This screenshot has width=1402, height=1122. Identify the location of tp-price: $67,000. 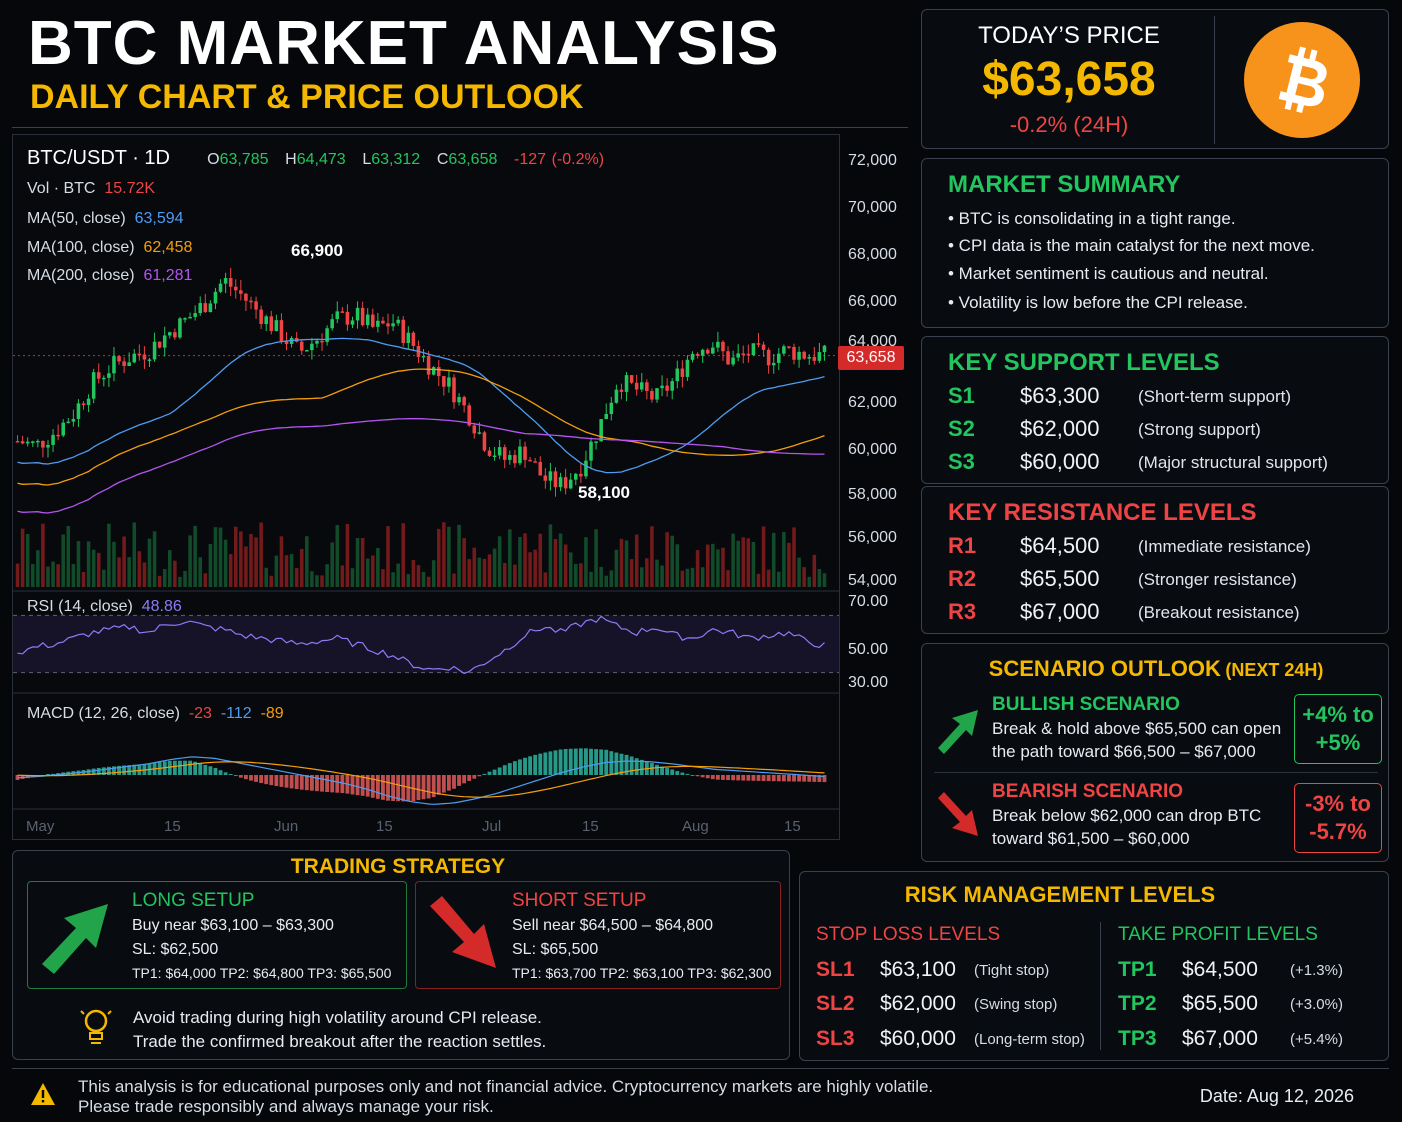
(1220, 1038).